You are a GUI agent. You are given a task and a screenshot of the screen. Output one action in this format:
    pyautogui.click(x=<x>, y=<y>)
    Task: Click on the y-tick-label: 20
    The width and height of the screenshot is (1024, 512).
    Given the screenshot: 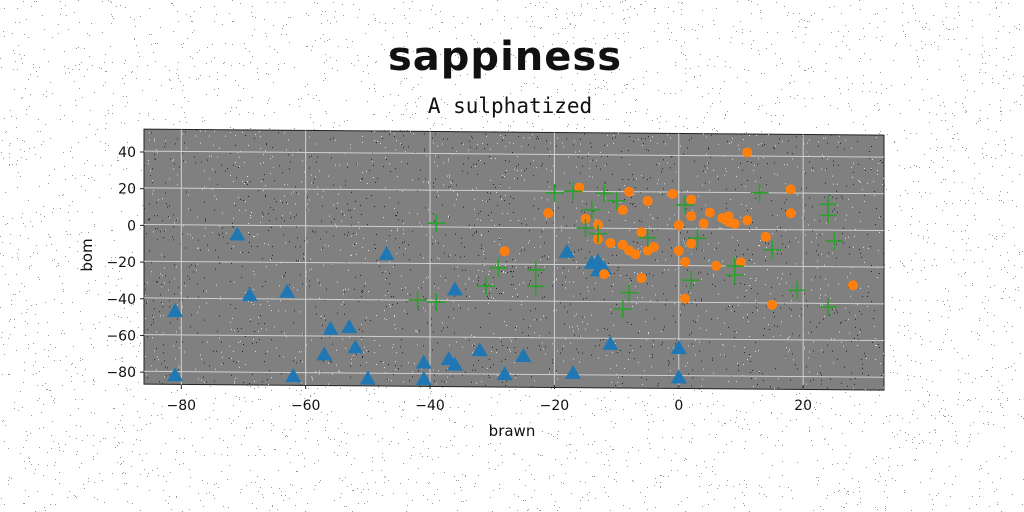 What is the action you would take?
    pyautogui.click(x=127, y=190)
    